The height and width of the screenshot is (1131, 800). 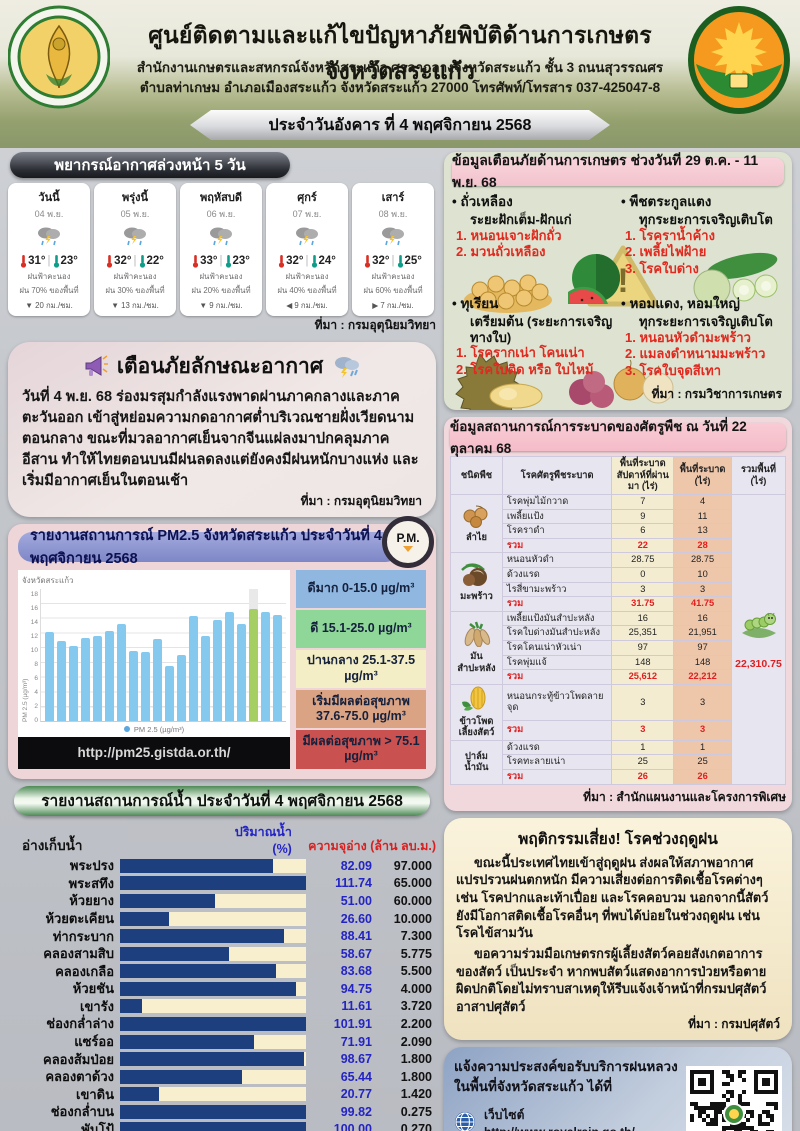 What do you see at coordinates (557, 648) in the screenshot?
I see `pest-disease: โรคโคนเน่าหัวเน่า` at bounding box center [557, 648].